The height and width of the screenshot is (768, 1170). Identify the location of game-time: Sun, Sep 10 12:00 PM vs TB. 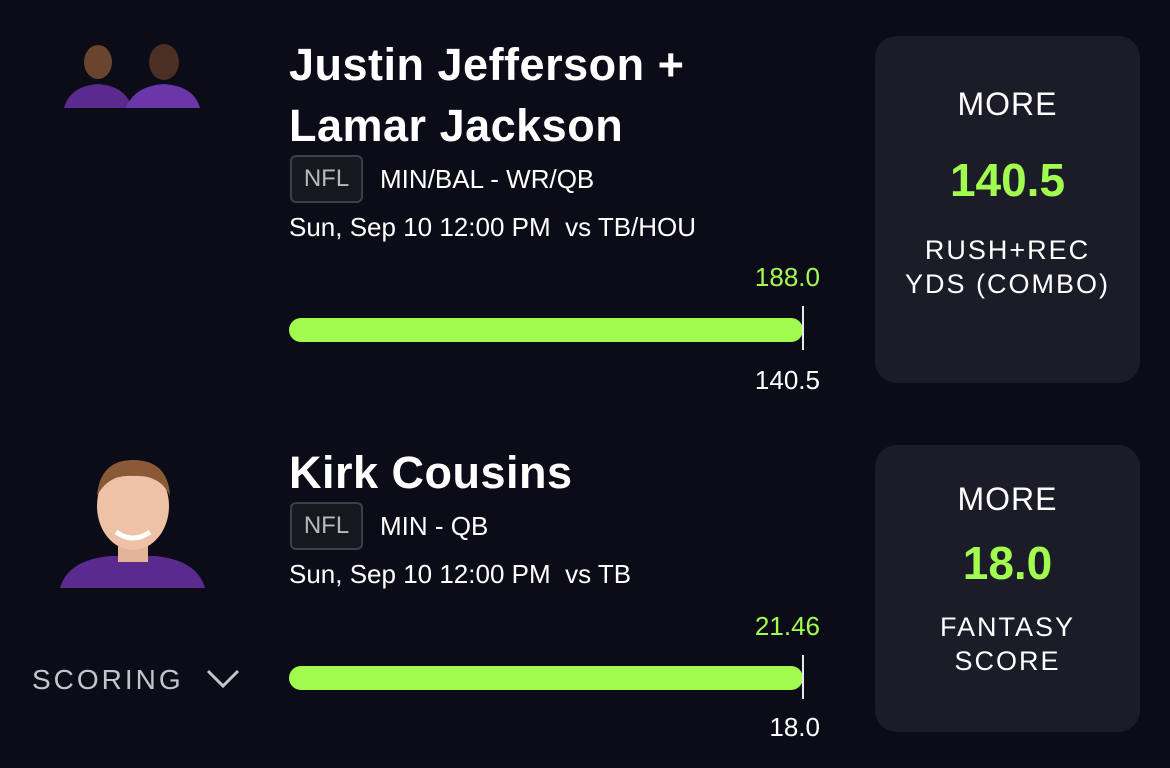
(460, 574).